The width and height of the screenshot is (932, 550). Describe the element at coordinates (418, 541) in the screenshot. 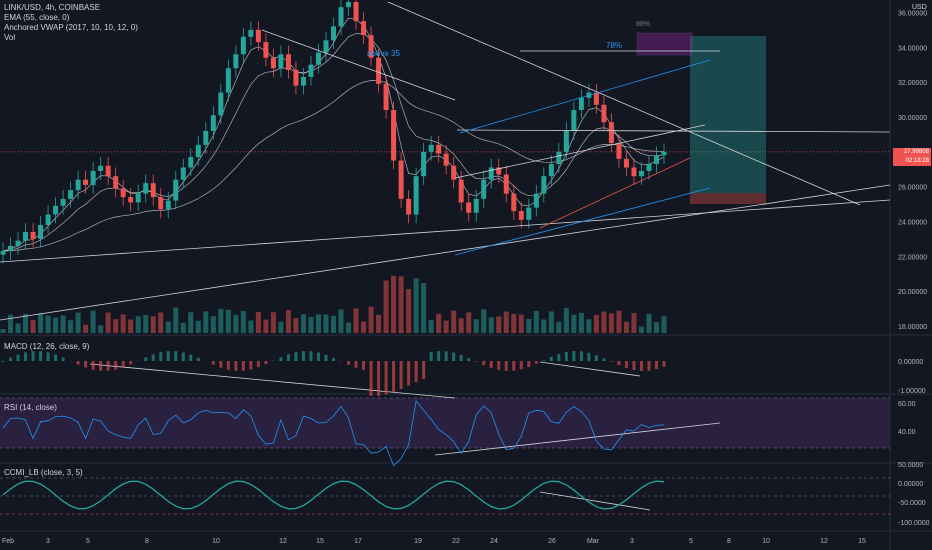

I see `time-tick-label: 19` at that location.